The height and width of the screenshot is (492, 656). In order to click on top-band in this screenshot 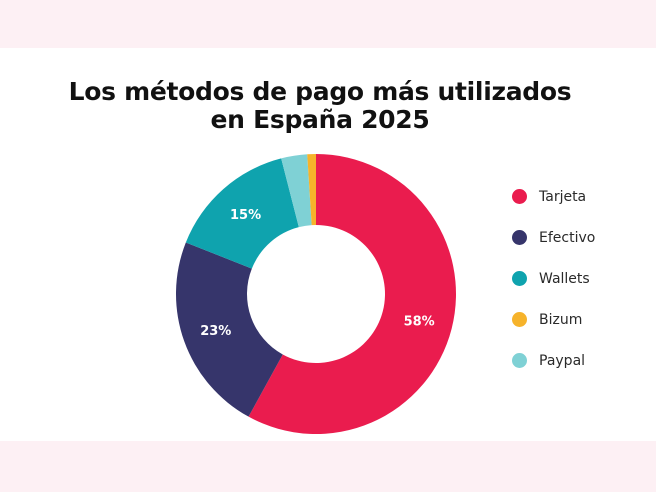, I will do `click(328, 24)`.